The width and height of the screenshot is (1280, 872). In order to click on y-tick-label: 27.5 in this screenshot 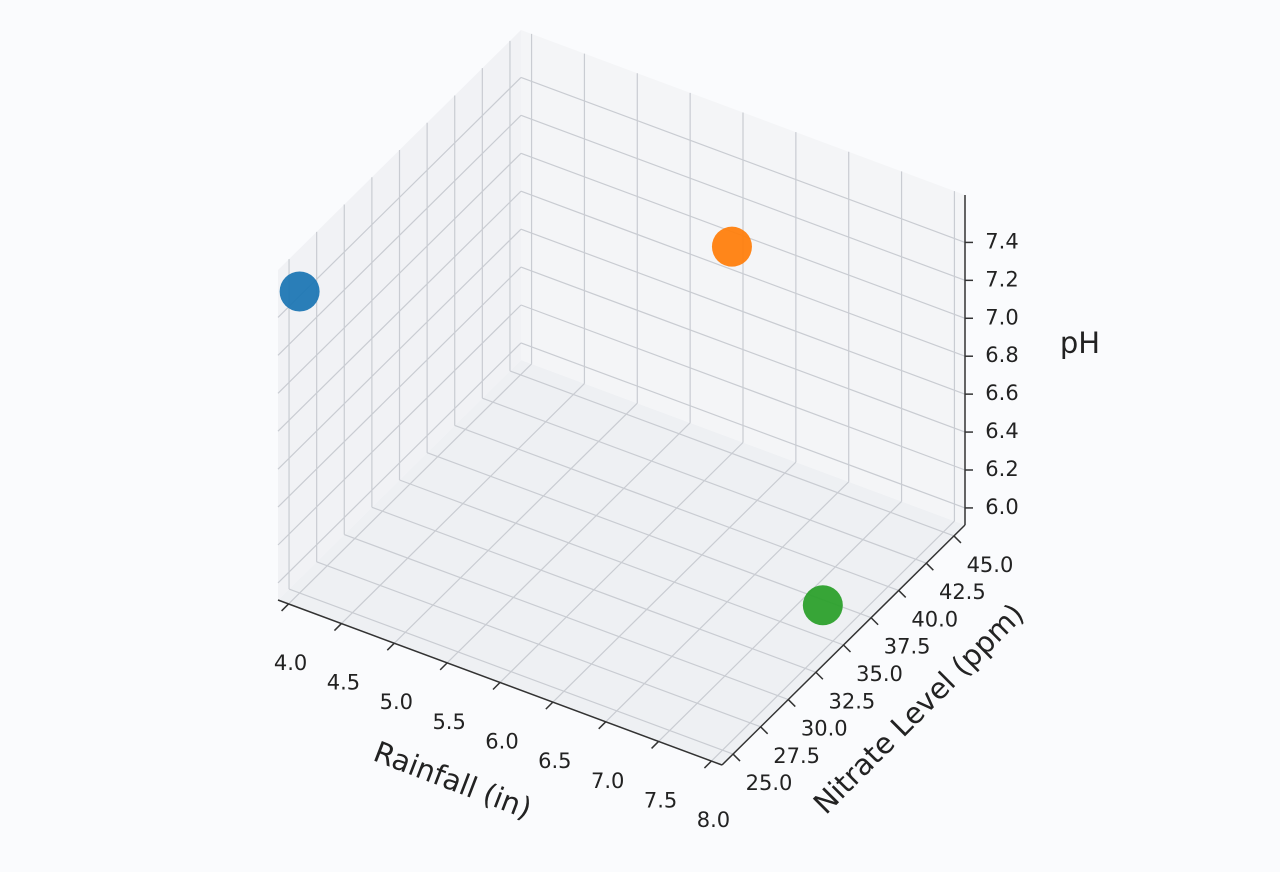, I will do `click(796, 756)`.